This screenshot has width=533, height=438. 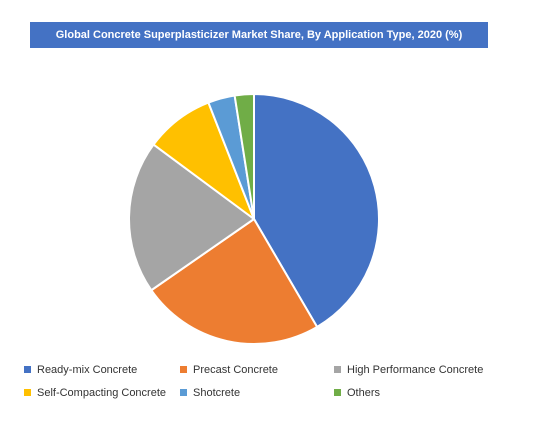 I want to click on legend-label: Shotcrete, so click(x=217, y=393).